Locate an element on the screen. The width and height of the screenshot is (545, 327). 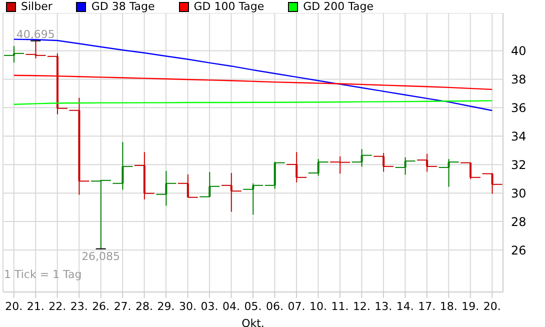
legend-label: GD 100 Tage is located at coordinates (229, 6).